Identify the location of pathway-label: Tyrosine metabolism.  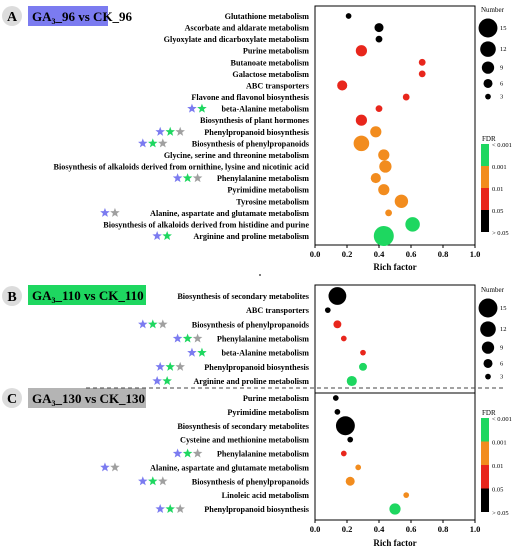
(272, 201).